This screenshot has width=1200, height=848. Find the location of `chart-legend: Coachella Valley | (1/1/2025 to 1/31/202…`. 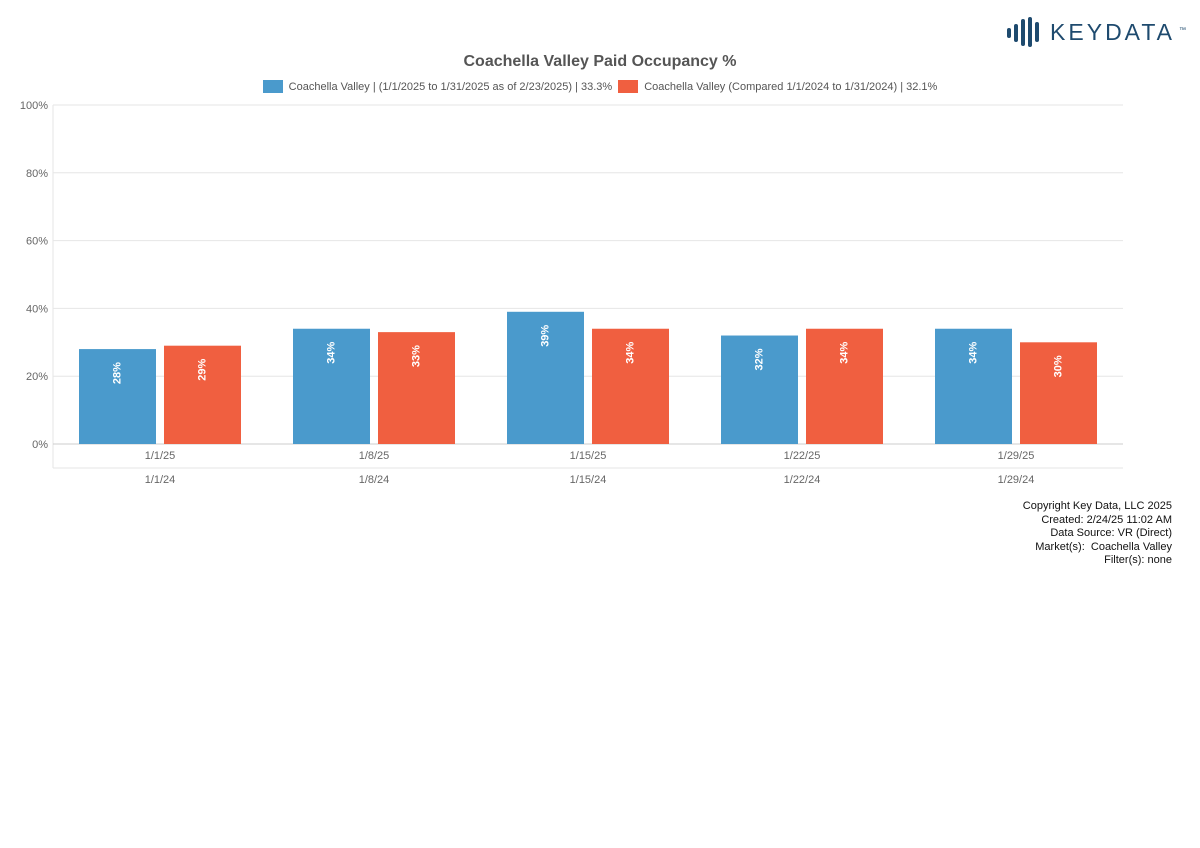

chart-legend: Coachella Valley | (1/1/2025 to 1/31/202… is located at coordinates (600, 86).